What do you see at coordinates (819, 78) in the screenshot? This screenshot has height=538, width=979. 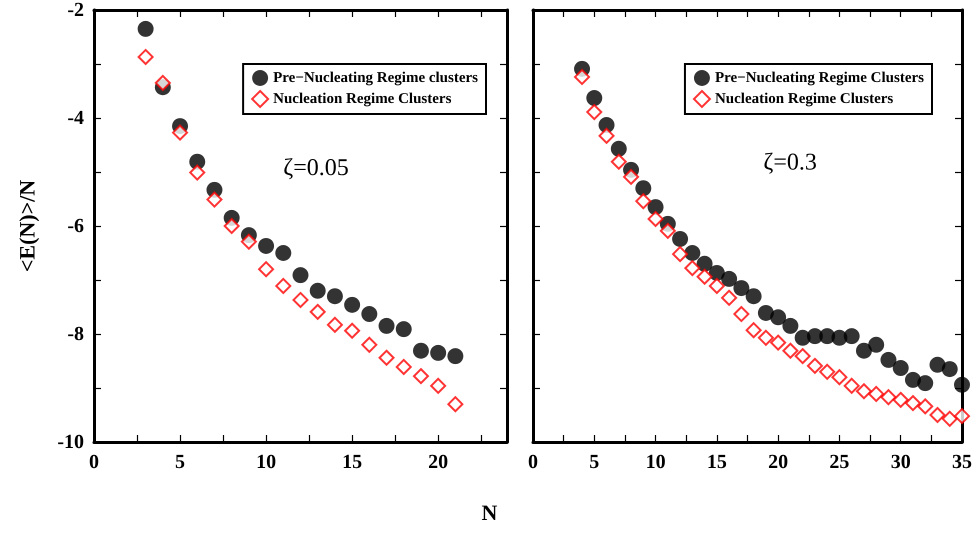 I see `legend-label: Pre−Nucleating Regime Clusters` at bounding box center [819, 78].